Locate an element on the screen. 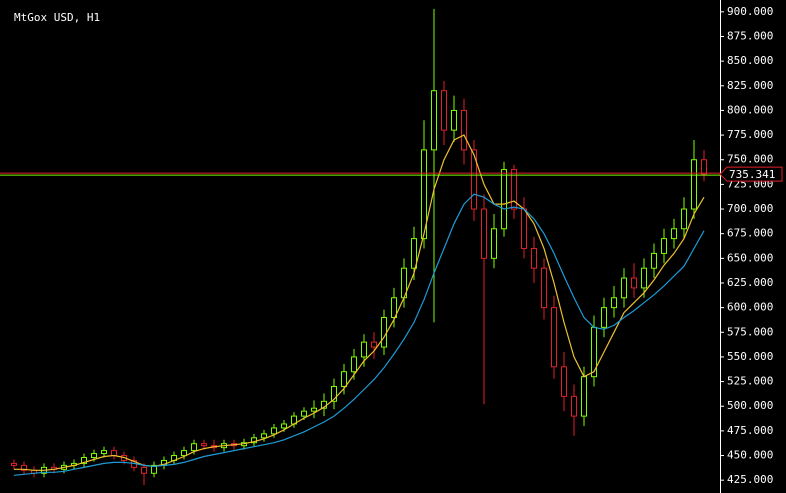 The image size is (786, 493). y-tick-label: 775.000 is located at coordinates (750, 134).